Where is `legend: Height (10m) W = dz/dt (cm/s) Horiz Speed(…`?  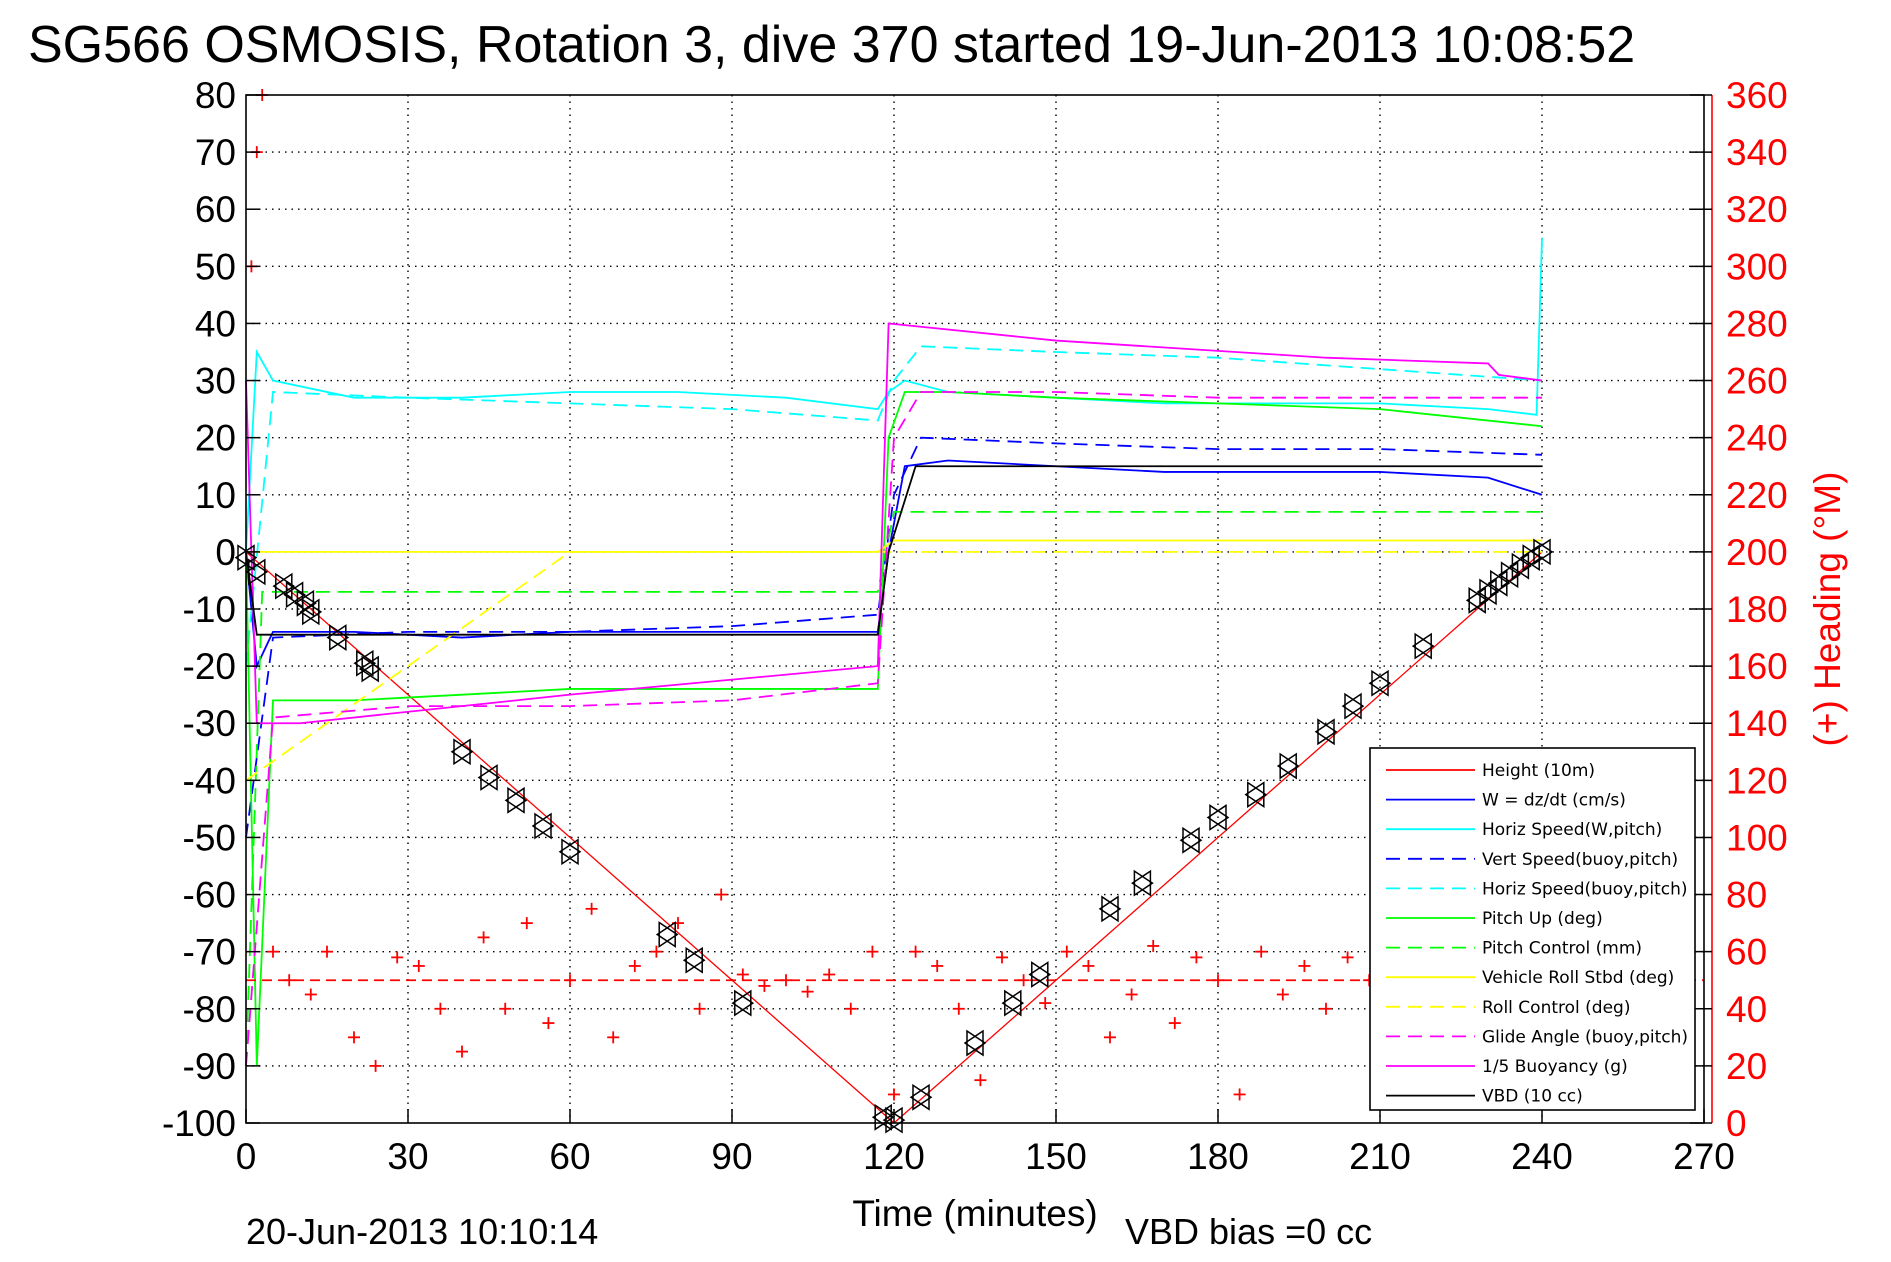
legend: Height (10m) W = dz/dt (cm/s) Horiz Speed(… is located at coordinates (1532, 929).